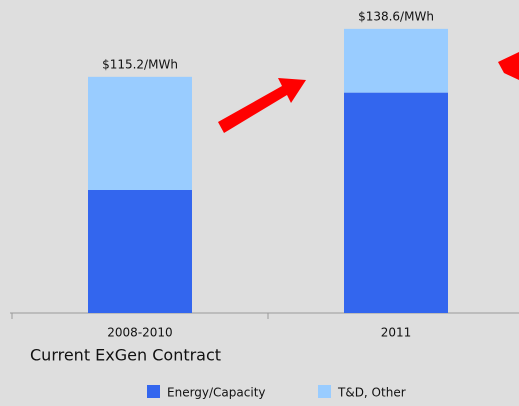 Image resolution: width=519 pixels, height=406 pixels. What do you see at coordinates (140, 64) in the screenshot?
I see `total-label: $115.2/MWh` at bounding box center [140, 64].